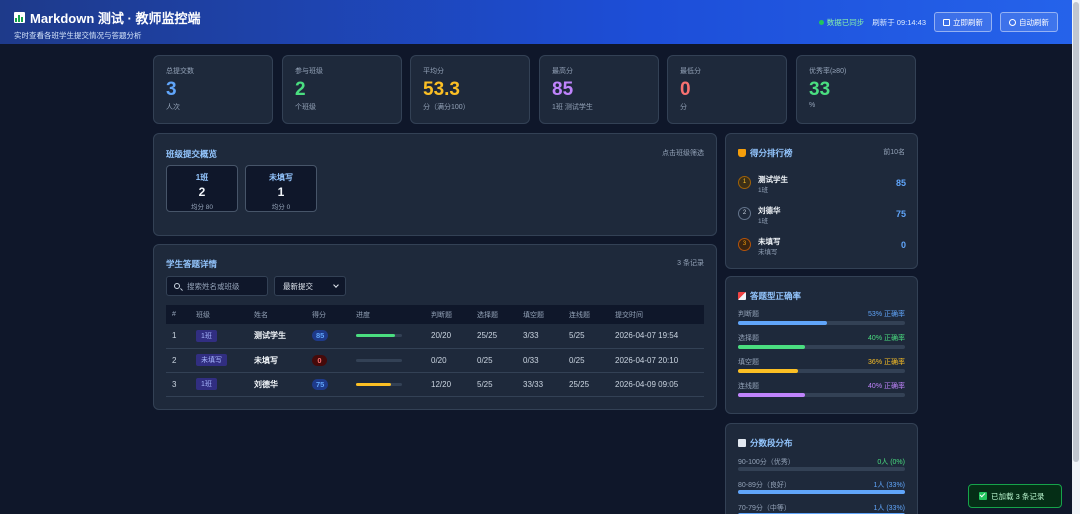 The image size is (1080, 514). I want to click on row-time: 2026-04-09 09:05, so click(656, 384).